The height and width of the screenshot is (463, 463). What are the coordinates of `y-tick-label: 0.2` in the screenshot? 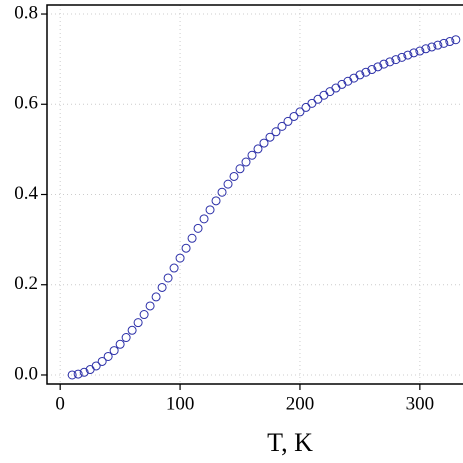 It's located at (26, 283).